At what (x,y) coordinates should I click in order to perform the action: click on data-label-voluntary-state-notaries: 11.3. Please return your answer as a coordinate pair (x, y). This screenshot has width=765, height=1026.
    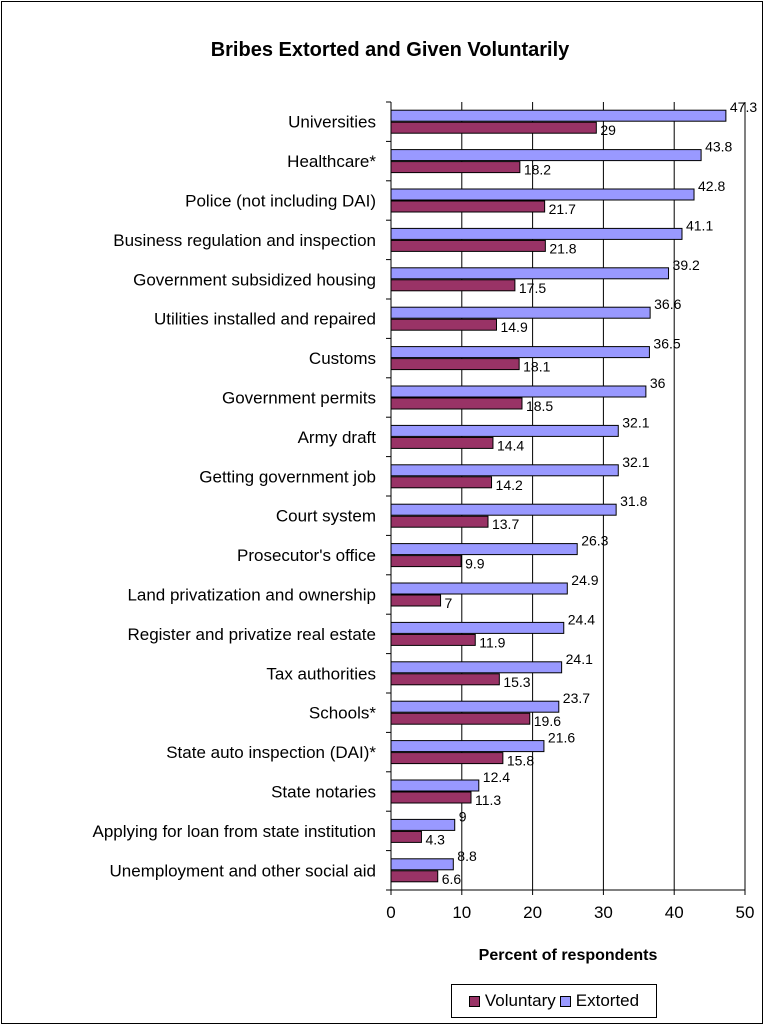
    Looking at the image, I should click on (488, 800).